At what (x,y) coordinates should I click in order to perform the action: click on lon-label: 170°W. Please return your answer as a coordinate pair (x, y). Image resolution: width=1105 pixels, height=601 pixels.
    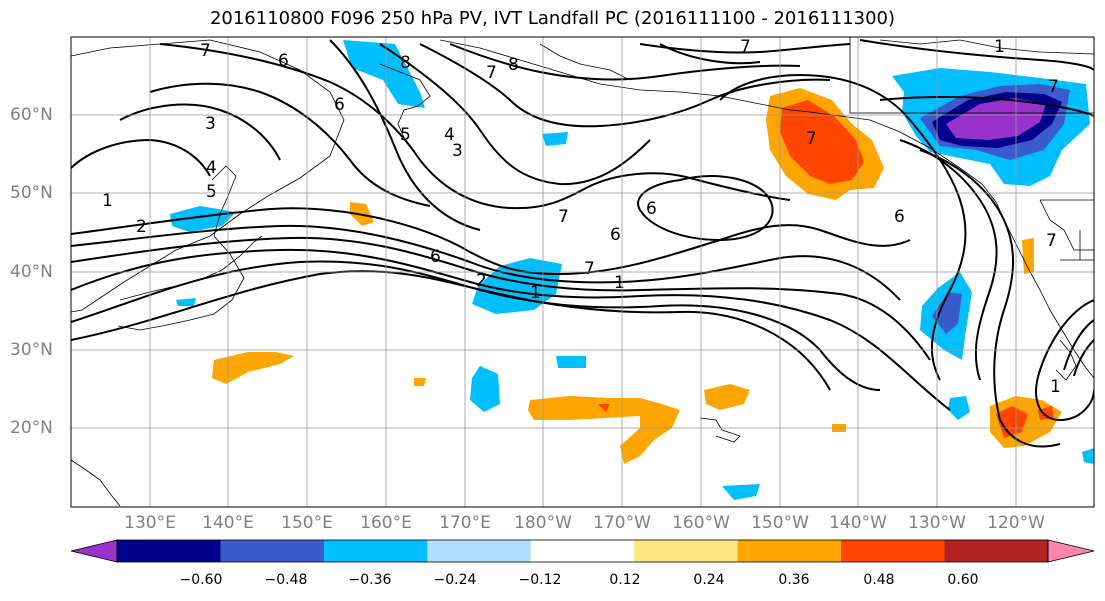
    Looking at the image, I should click on (622, 523).